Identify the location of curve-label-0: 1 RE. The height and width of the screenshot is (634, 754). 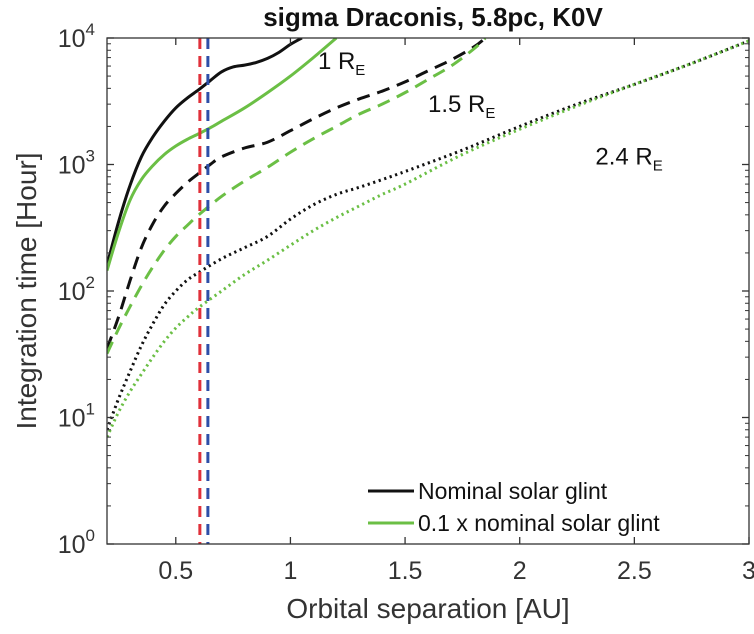
(341, 63).